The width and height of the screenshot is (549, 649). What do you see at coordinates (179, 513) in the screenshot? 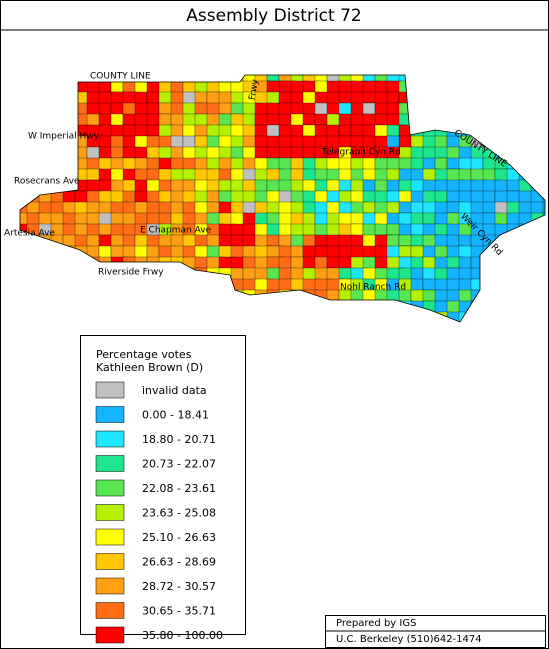
I see `legend-label: 23.63 - 25.08` at bounding box center [179, 513].